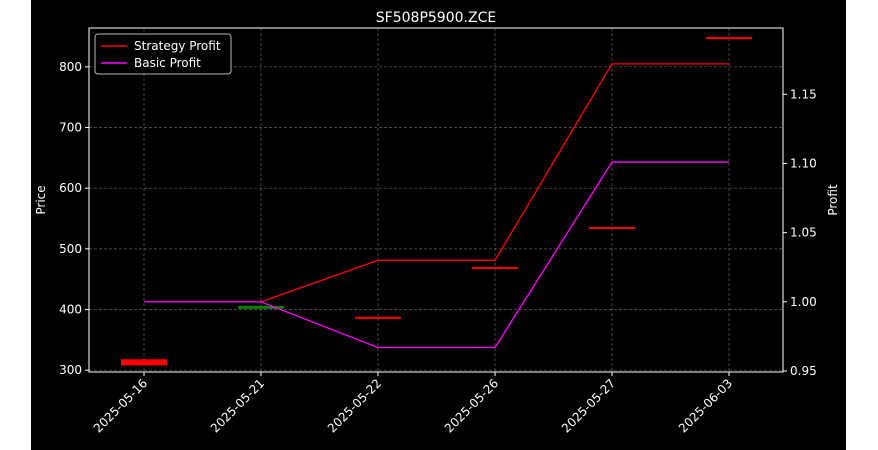 Image resolution: width=878 pixels, height=450 pixels. What do you see at coordinates (471, 405) in the screenshot?
I see `x-tick-label: 2025-05-26` at bounding box center [471, 405].